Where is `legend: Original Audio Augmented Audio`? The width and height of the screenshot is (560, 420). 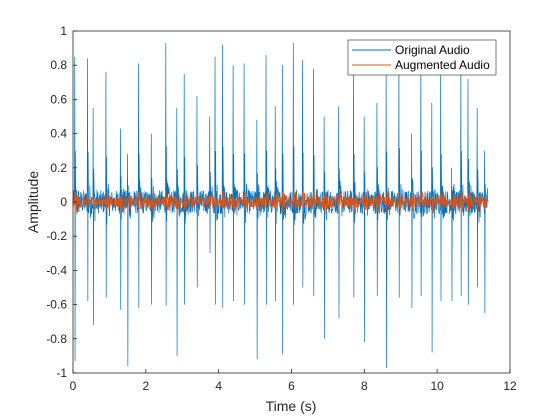
legend: Original Audio Augmented Audio is located at coordinates (422, 57).